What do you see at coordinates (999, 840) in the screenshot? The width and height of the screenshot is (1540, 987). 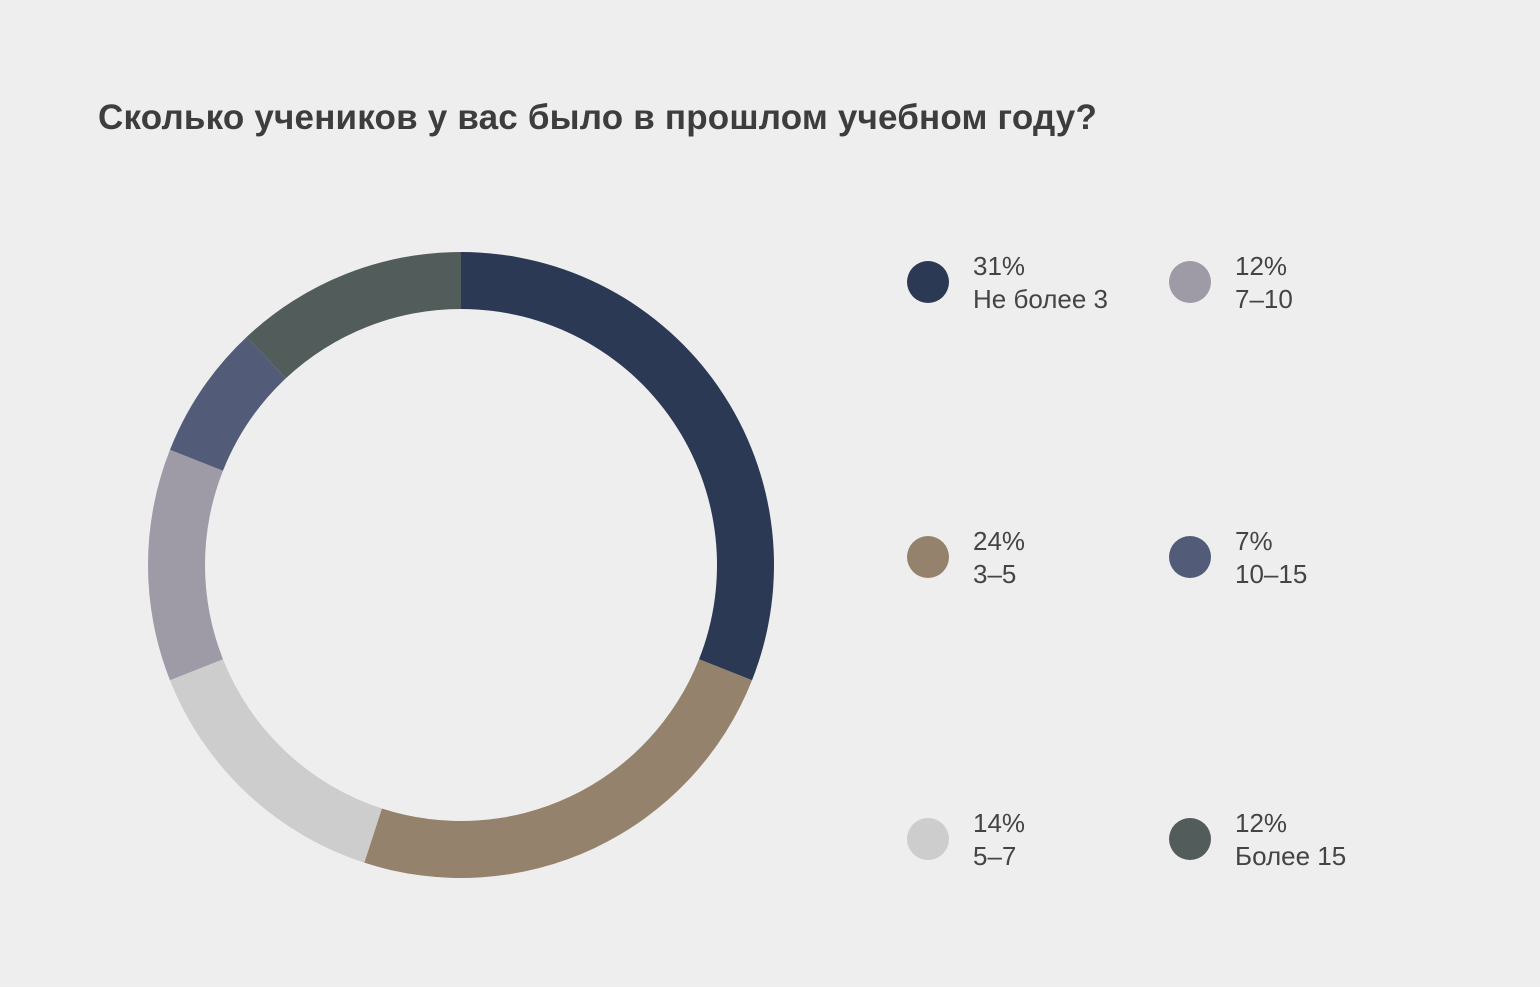 I see `legend-text: 14% 5–7` at bounding box center [999, 840].